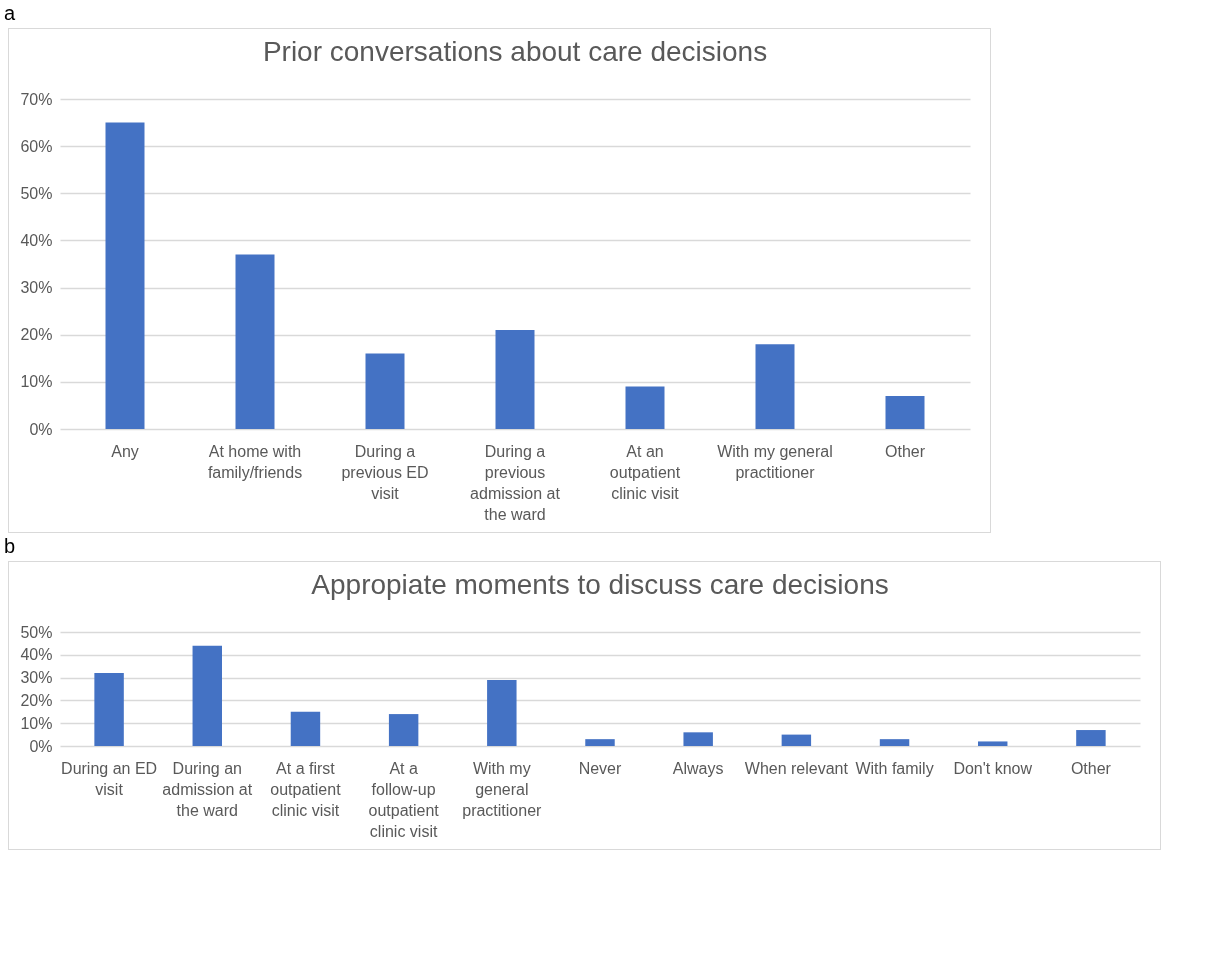 Image resolution: width=1205 pixels, height=964 pixels. Describe the element at coordinates (10, 13) in the screenshot. I see `text: a` at that location.